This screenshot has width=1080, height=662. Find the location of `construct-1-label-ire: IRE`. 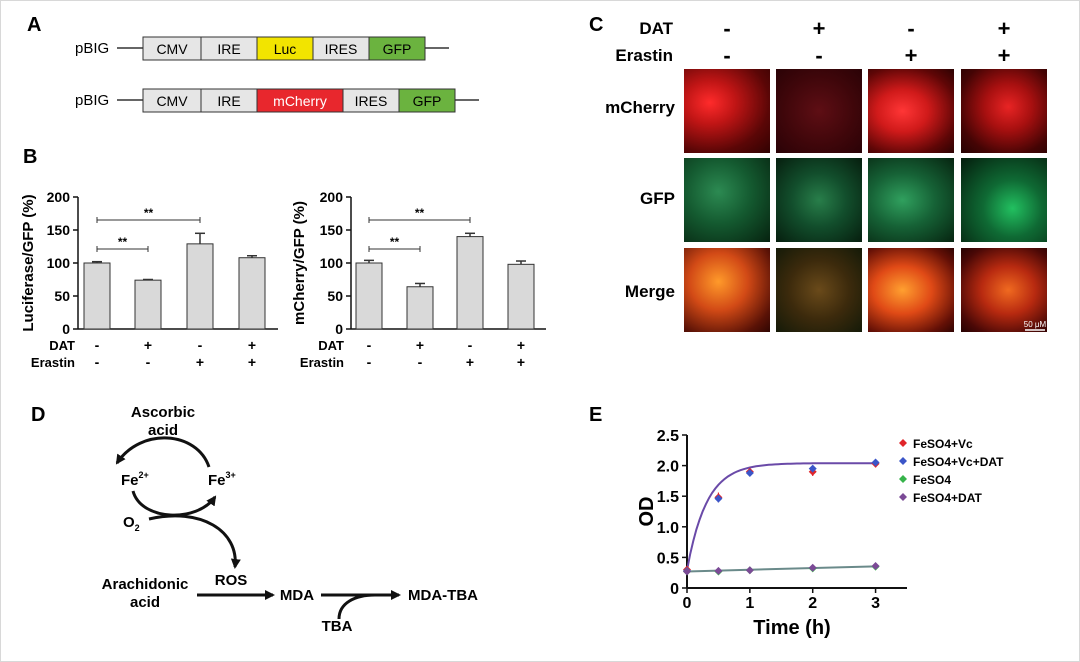

construct-1-label-ire: IRE is located at coordinates (228, 49).